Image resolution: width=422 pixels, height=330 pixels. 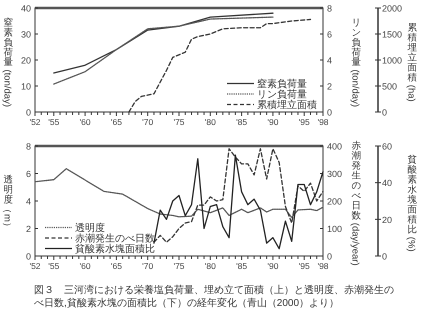 I want to click on y2-tick-label: 4, so click(x=329, y=61).